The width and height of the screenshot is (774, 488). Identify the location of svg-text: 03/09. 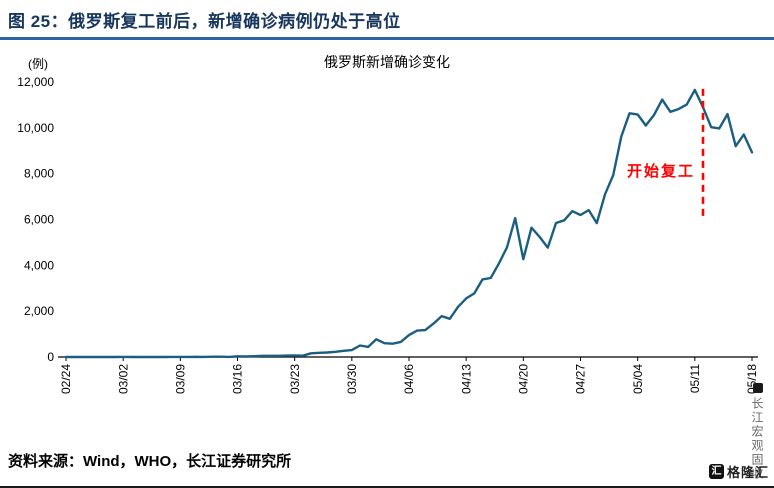
(181, 379).